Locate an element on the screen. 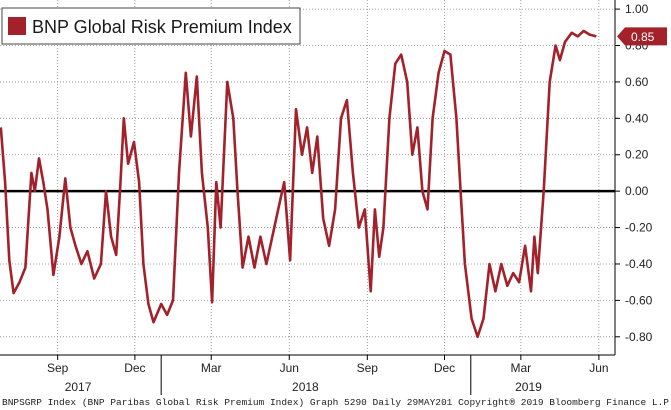  year-label: 2019 is located at coordinates (528, 387).